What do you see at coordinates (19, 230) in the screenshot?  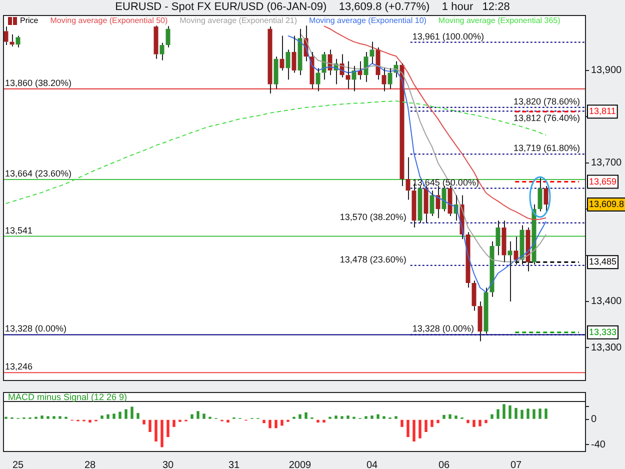 I see `ref-line-label: 13,541` at bounding box center [19, 230].